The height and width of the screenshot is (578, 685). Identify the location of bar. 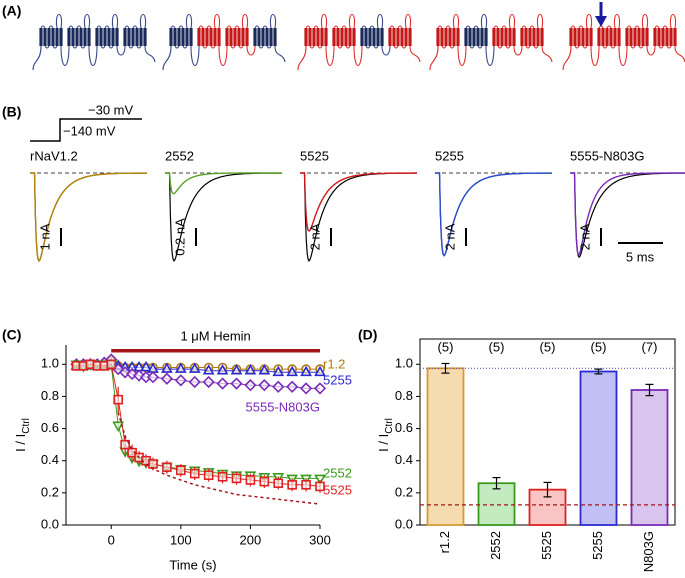
(445, 446).